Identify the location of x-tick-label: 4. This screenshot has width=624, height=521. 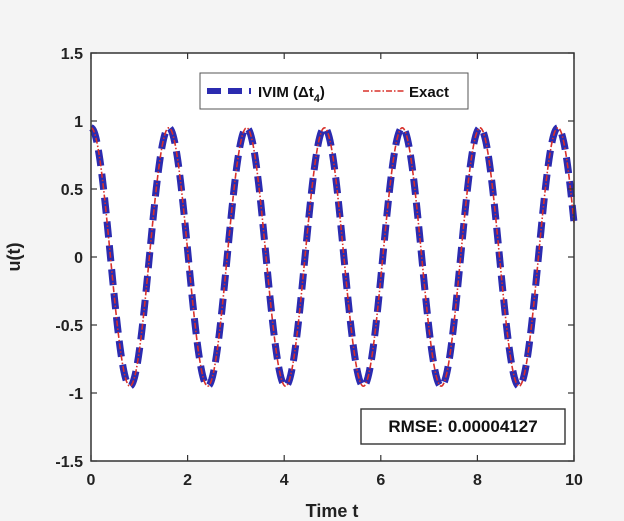
(284, 480).